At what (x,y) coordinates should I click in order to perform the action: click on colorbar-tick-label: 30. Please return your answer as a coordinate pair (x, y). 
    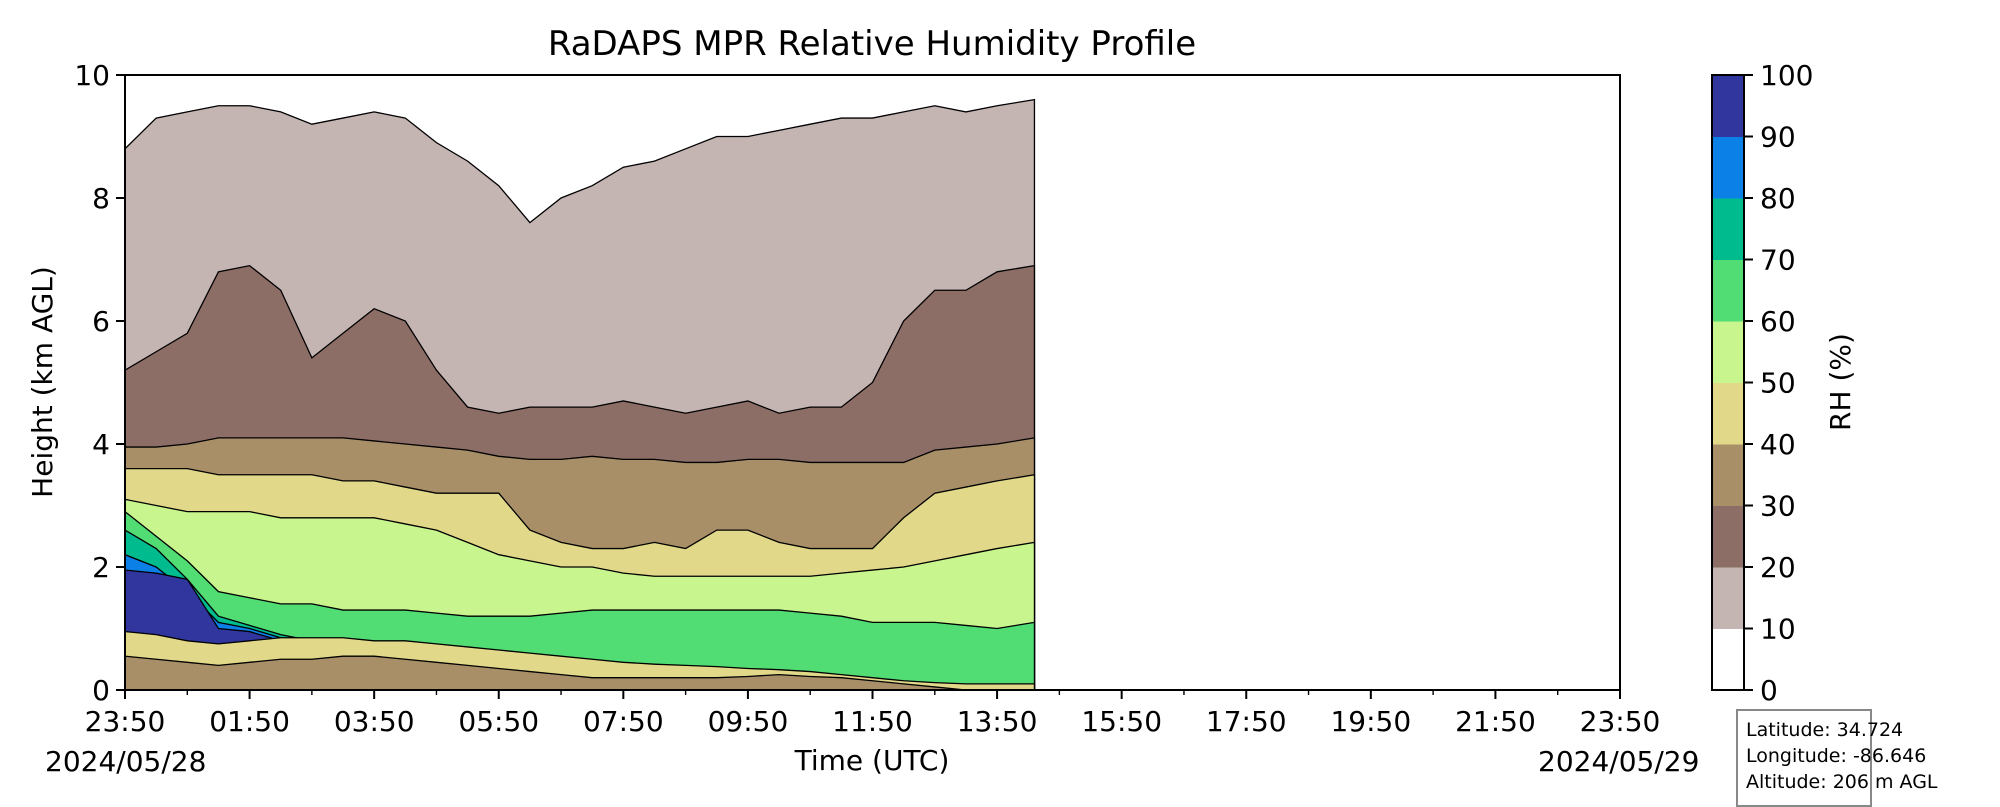
    Looking at the image, I should click on (1778, 506).